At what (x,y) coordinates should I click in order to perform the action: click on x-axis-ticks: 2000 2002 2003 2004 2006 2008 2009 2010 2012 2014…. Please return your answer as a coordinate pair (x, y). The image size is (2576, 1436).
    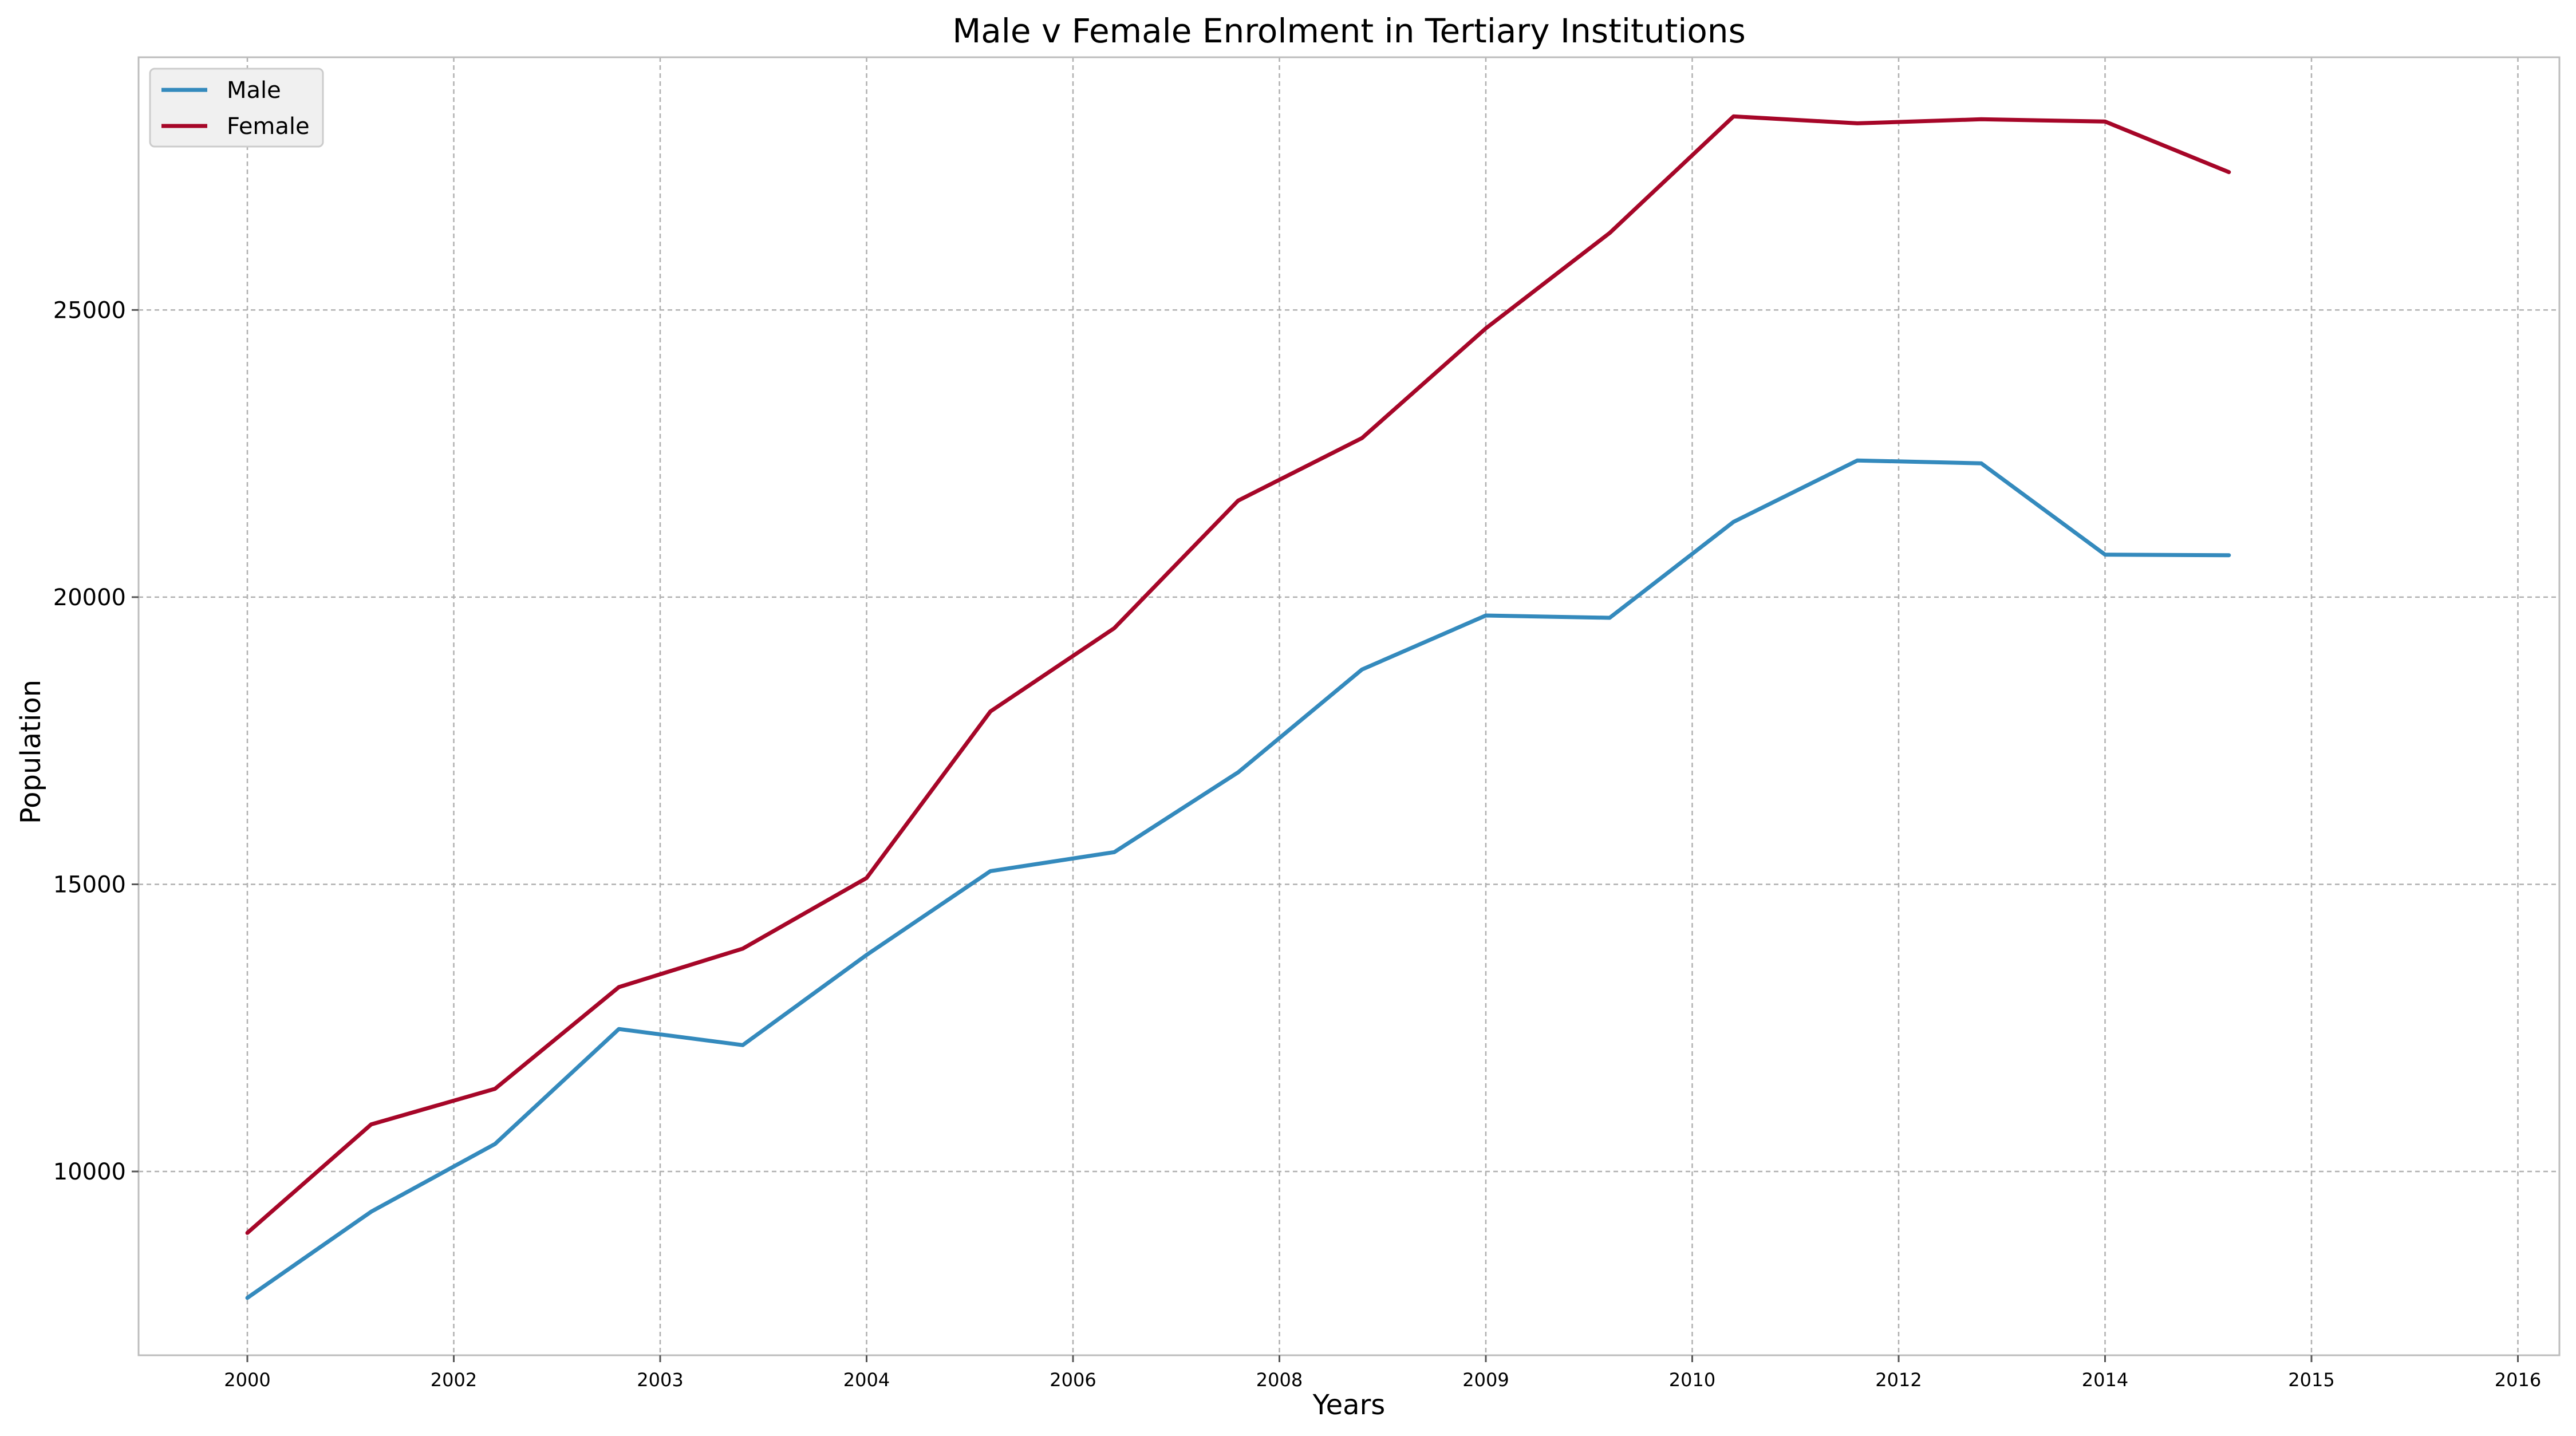
    Looking at the image, I should click on (1382, 1373).